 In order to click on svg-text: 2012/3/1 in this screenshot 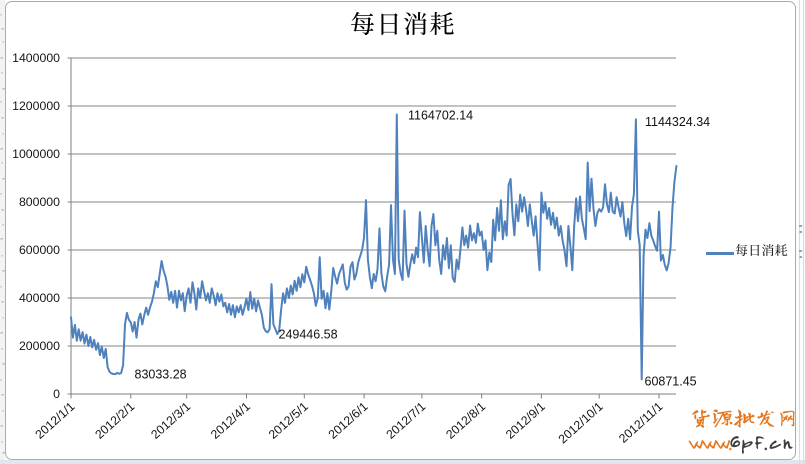, I will do `click(170, 420)`.